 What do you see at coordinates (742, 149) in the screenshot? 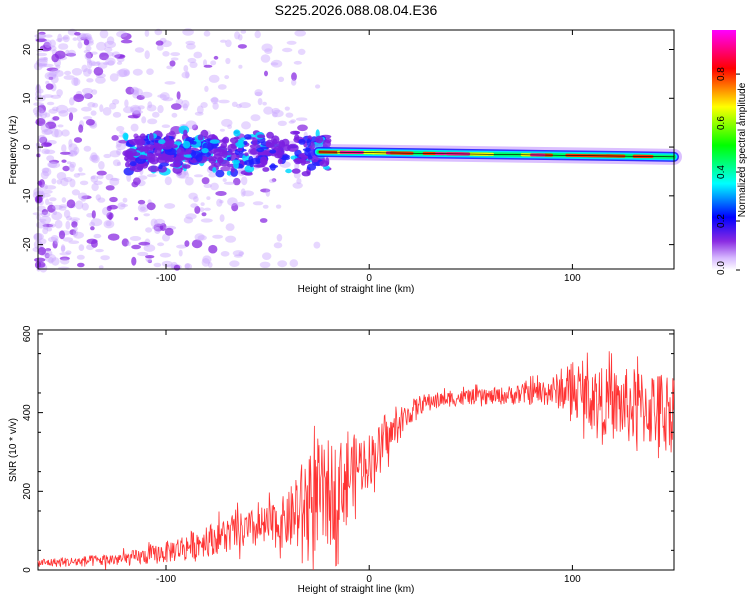
I see `colorbar-label: Normalized spectral amplitude` at bounding box center [742, 149].